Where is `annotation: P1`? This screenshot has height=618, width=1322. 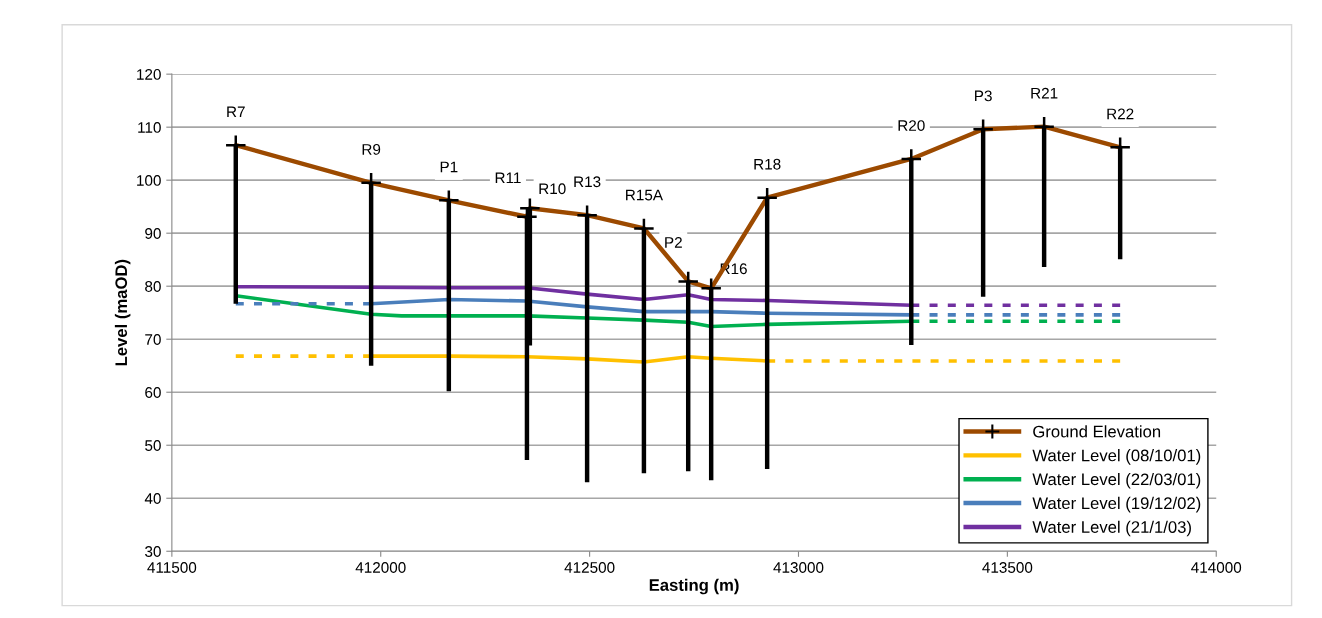 annotation: P1 is located at coordinates (449, 167).